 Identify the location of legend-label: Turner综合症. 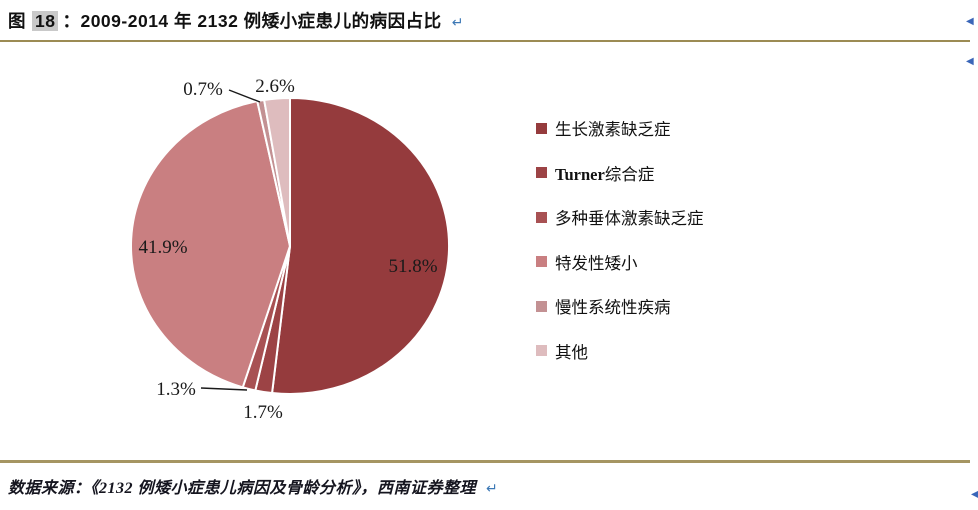
(605, 174).